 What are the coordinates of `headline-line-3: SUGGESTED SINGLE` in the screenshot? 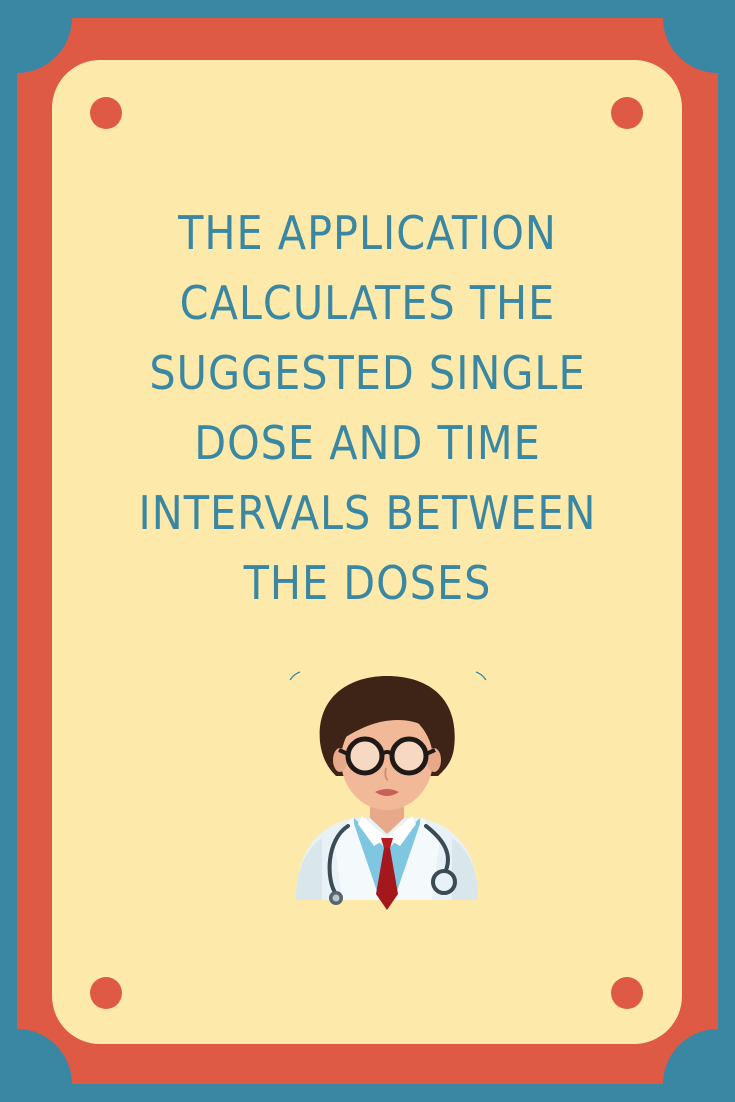 It's located at (367, 373).